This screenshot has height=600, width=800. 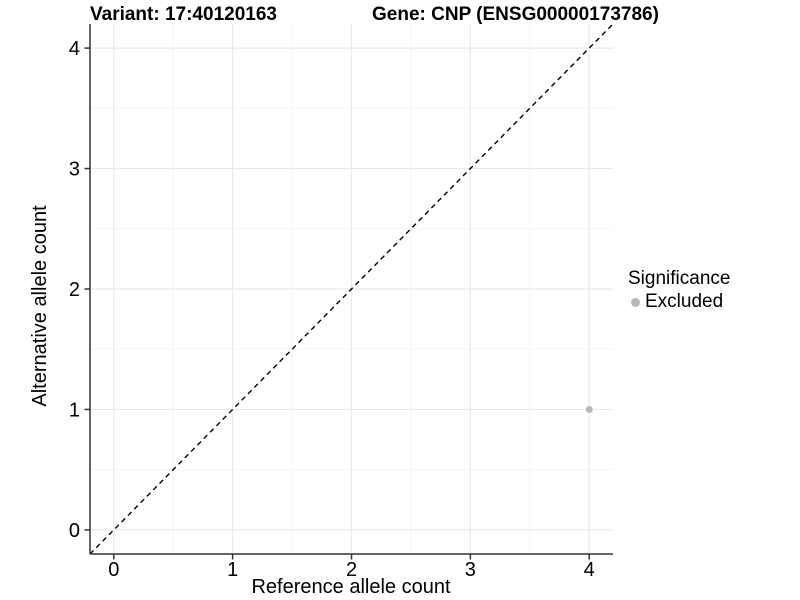 I want to click on y-axis-title: Alternative allele count, so click(x=40, y=306).